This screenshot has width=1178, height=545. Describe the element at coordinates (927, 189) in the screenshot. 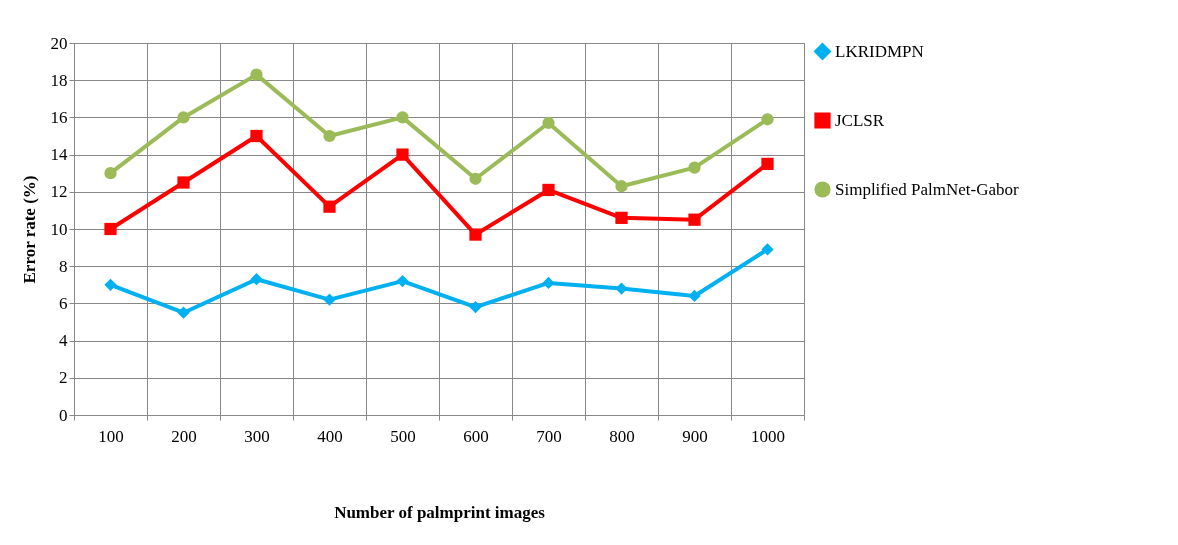

I see `legend-label: Simplified PalmNet-Gabor` at that location.